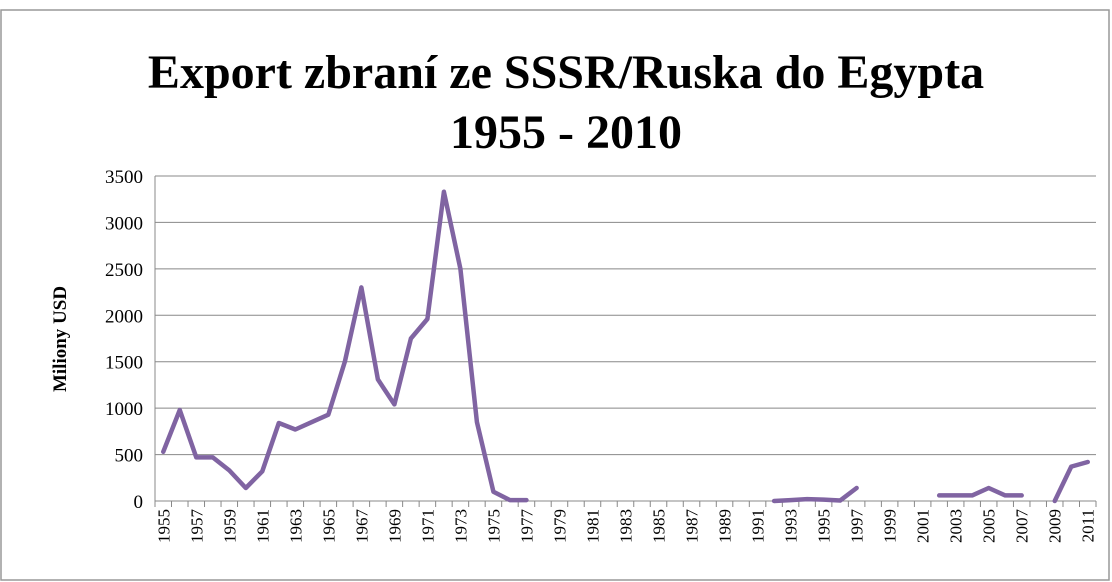  What do you see at coordinates (890, 526) in the screenshot?
I see `x-tick-label: 1999` at bounding box center [890, 526].